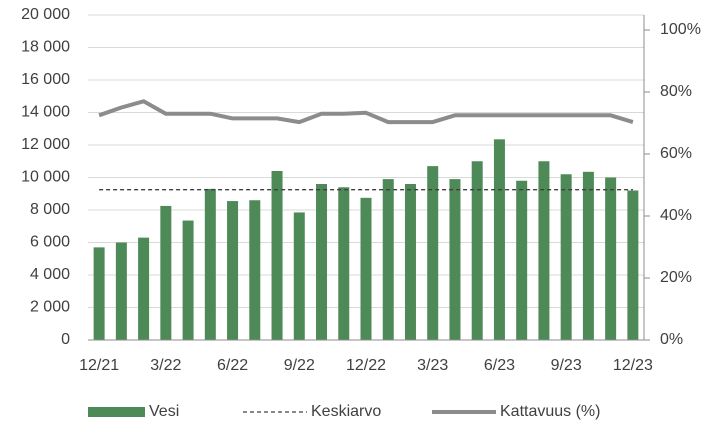  What do you see at coordinates (366, 365) in the screenshot?
I see `x-tick-label: 12/22` at bounding box center [366, 365].